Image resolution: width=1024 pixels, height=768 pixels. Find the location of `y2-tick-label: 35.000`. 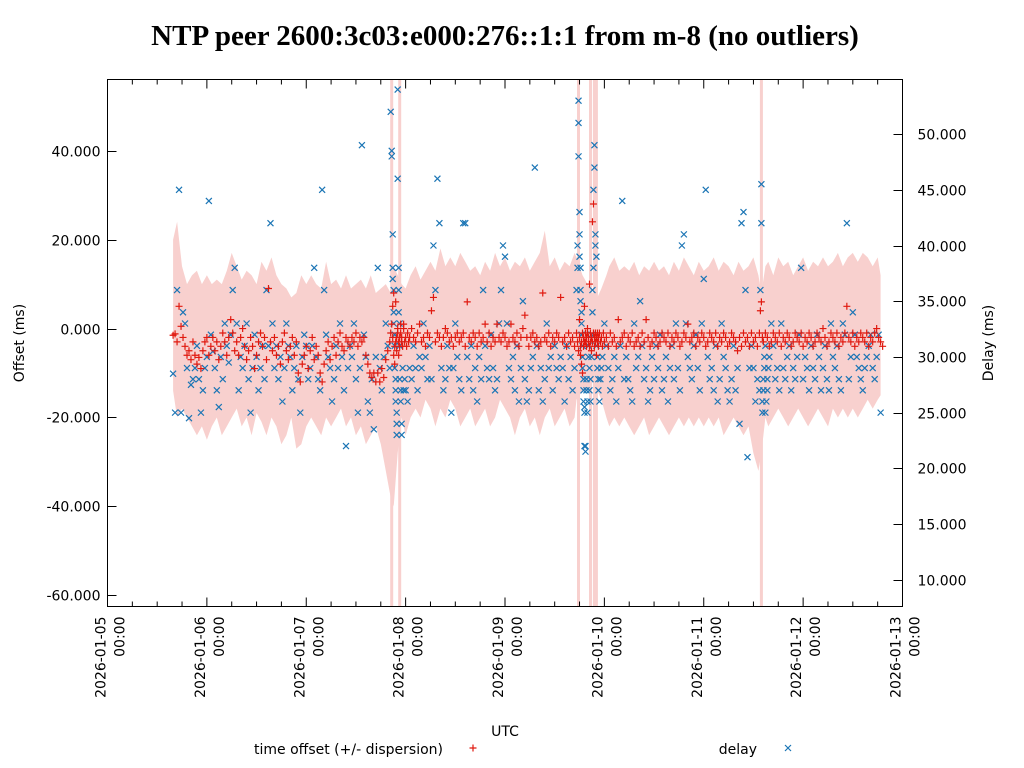

y2-tick-label: 35.000 is located at coordinates (942, 303).